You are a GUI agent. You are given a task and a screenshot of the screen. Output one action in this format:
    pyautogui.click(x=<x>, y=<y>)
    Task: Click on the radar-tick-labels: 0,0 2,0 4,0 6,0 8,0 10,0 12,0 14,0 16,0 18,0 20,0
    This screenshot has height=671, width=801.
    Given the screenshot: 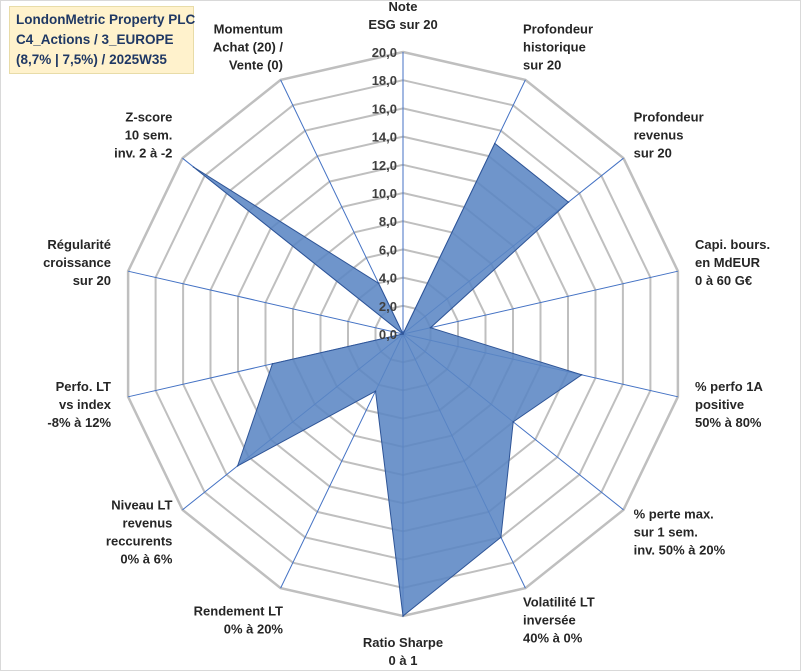 What is the action you would take?
    pyautogui.click(x=384, y=193)
    